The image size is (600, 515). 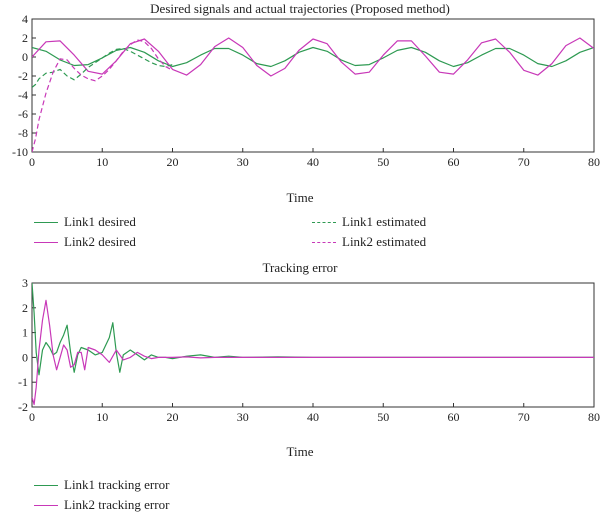 What do you see at coordinates (300, 451) in the screenshot?
I see `chart2-x-axis-label: Time` at bounding box center [300, 451].